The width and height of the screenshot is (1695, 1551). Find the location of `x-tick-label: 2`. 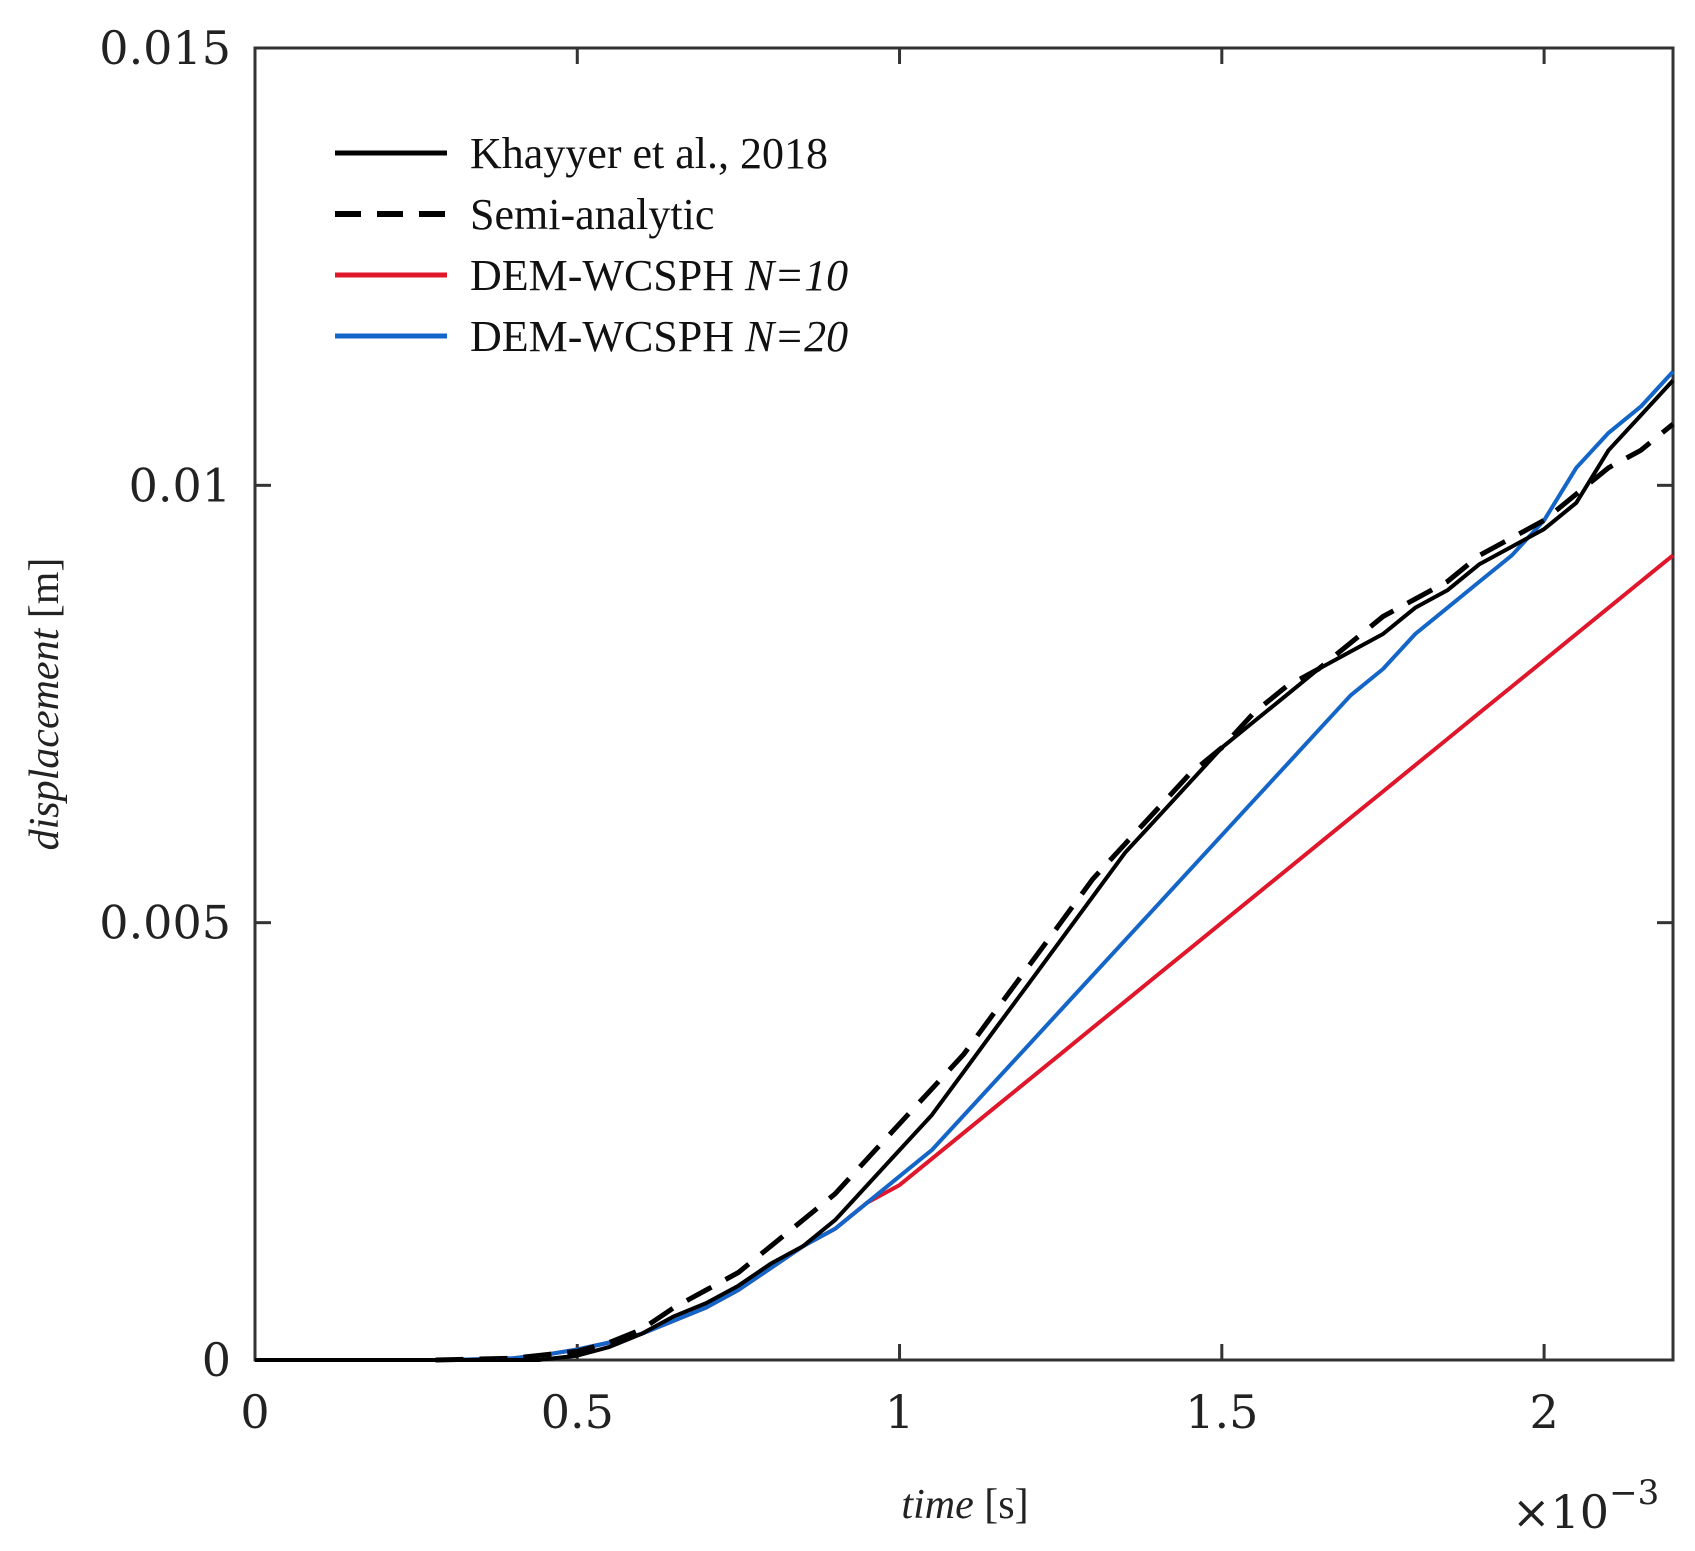

x-tick-label: 2 is located at coordinates (1543, 1412).